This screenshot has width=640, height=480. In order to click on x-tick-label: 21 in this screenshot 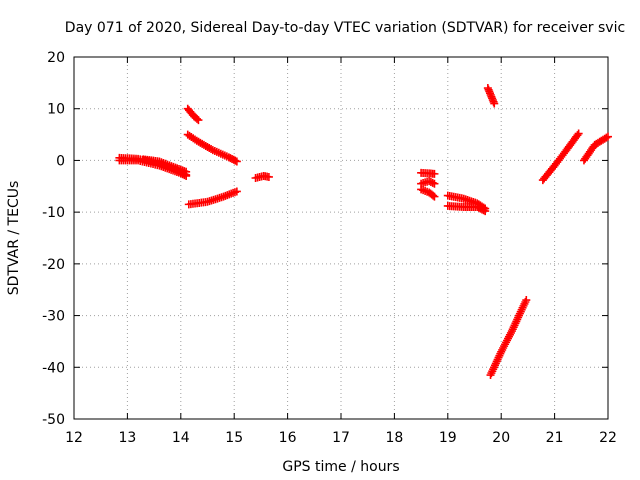, I will do `click(555, 438)`.